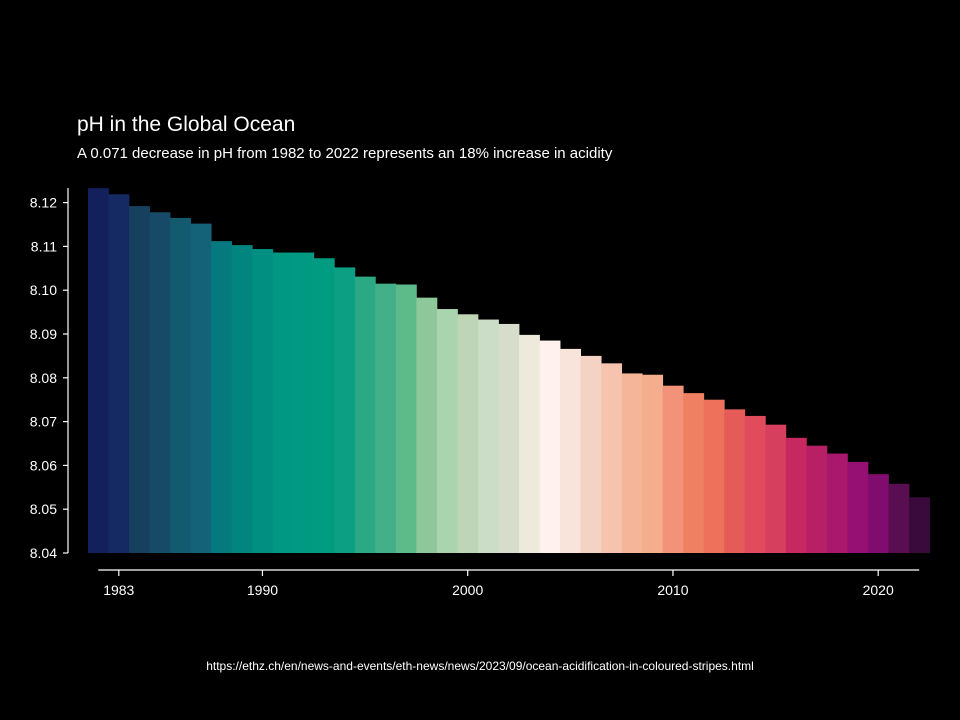 This screenshot has width=960, height=720. I want to click on bar-2004, so click(550, 446).